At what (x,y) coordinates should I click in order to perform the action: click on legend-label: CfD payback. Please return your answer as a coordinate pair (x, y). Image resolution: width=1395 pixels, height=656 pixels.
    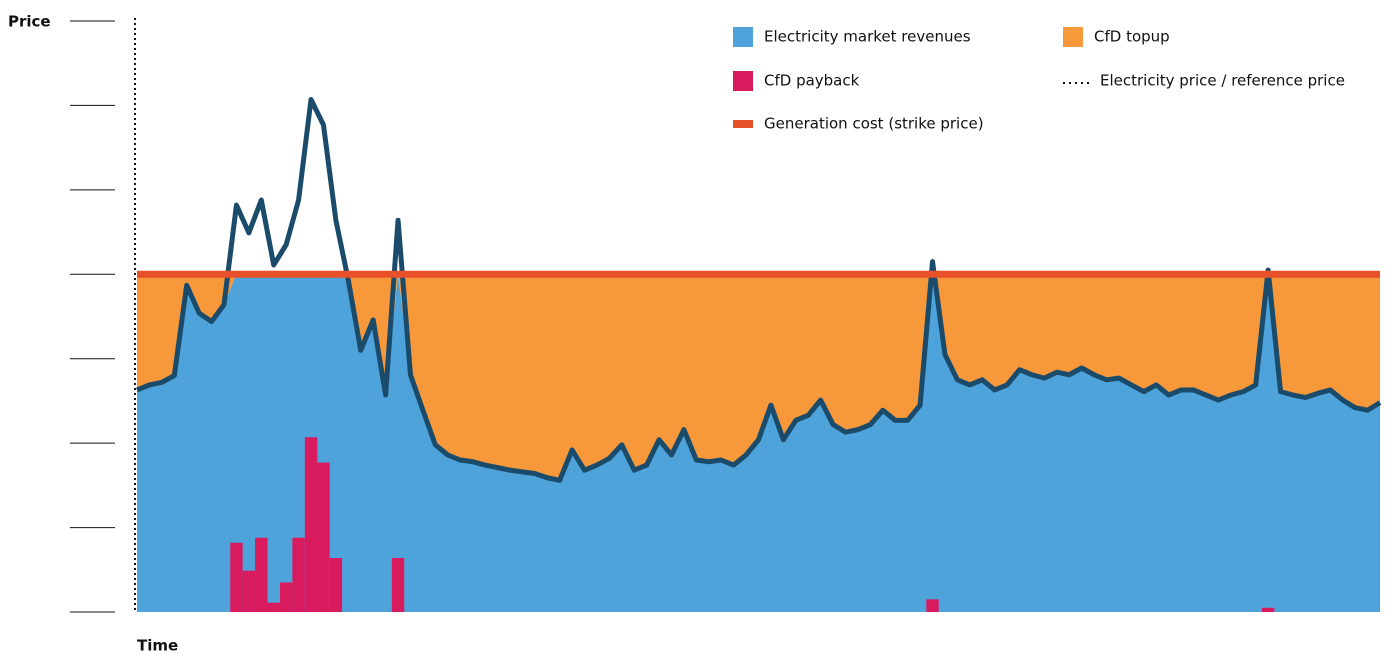
    Looking at the image, I should click on (812, 81).